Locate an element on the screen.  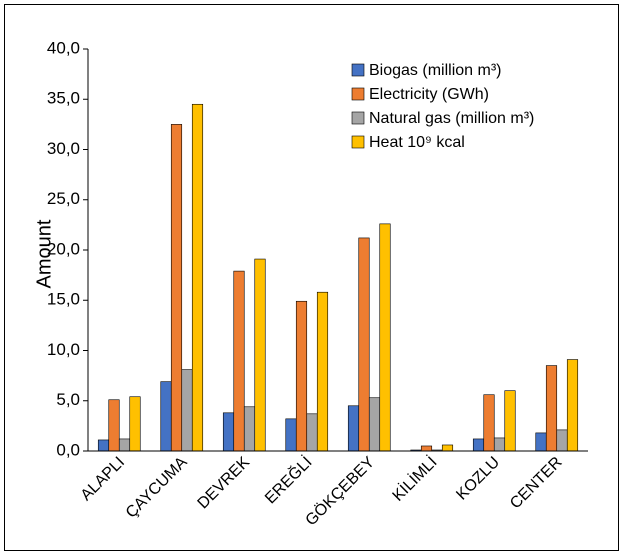
y-tick-label: 20,0 is located at coordinates (63, 248).